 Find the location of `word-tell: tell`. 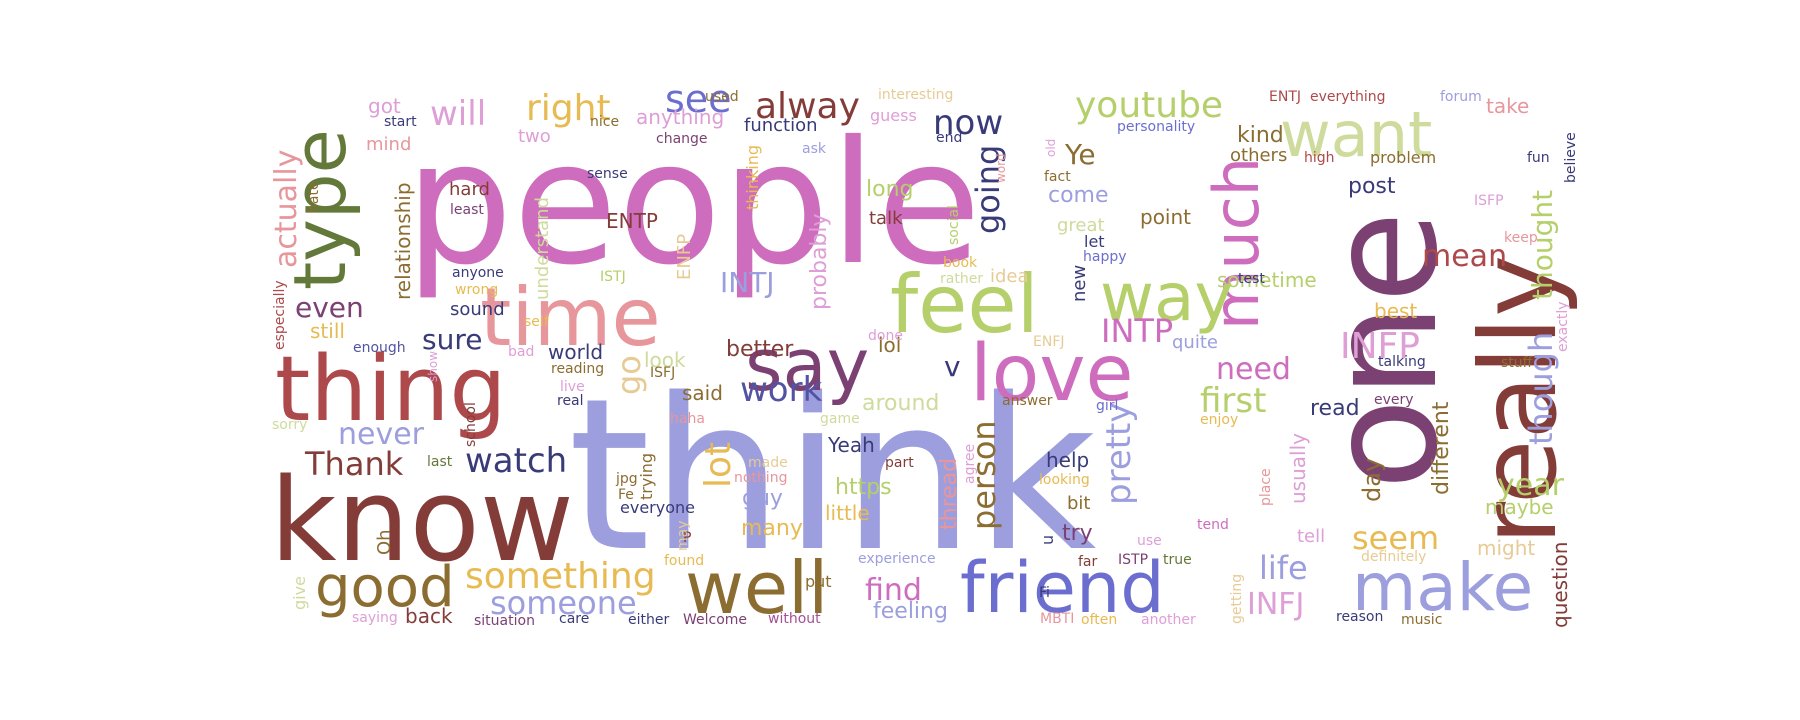

word-tell: tell is located at coordinates (1311, 536).